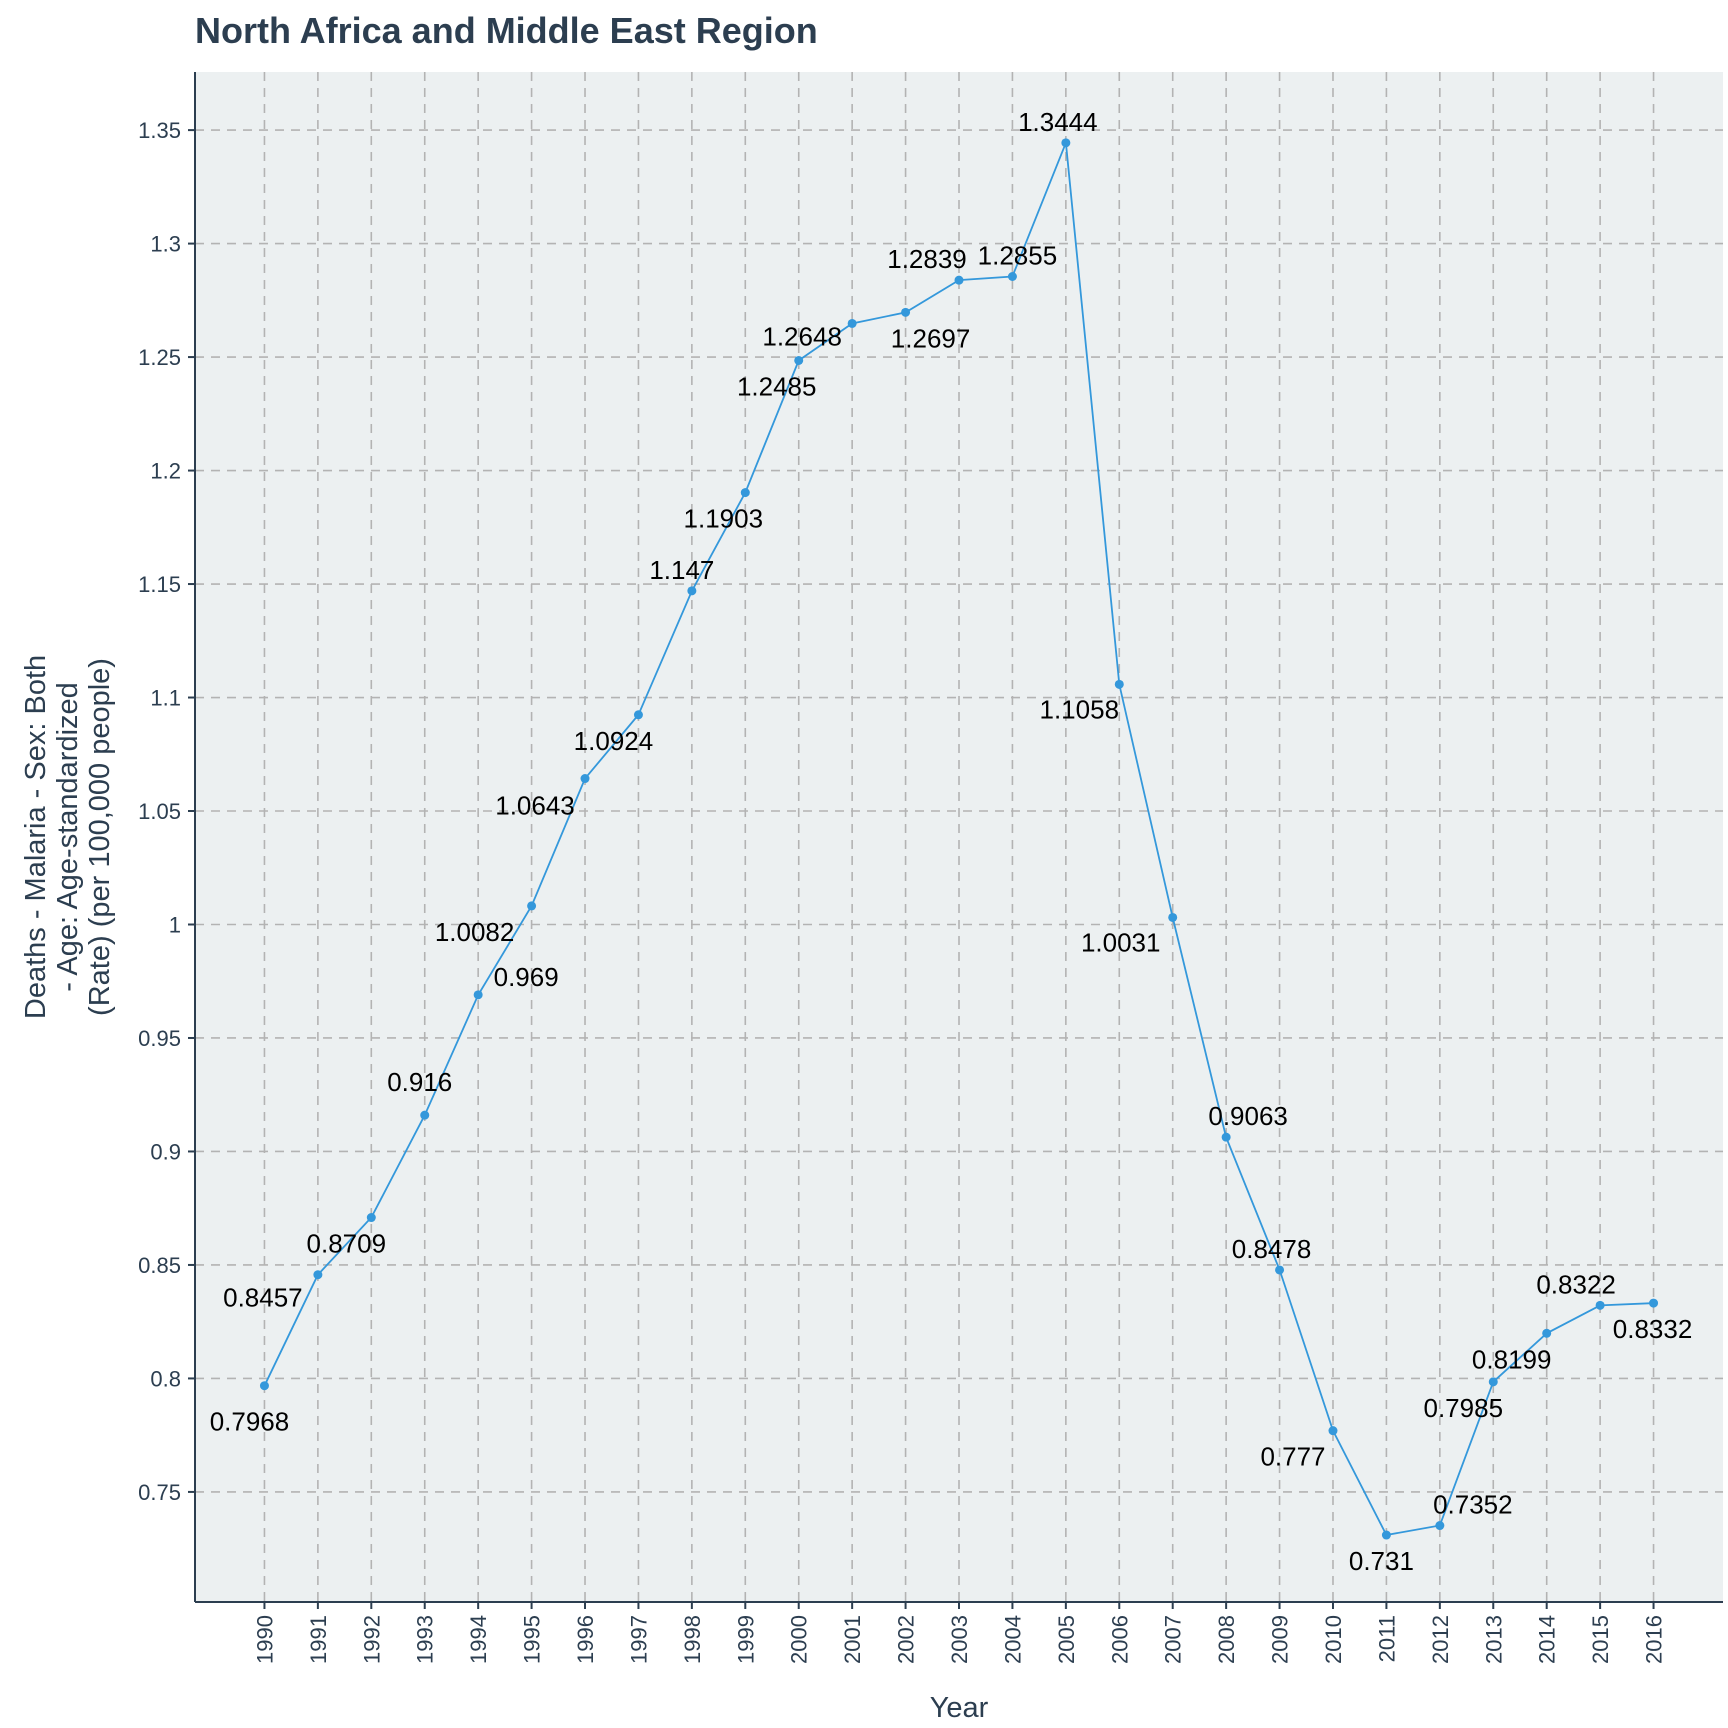 This screenshot has width=1728, height=1728. Describe the element at coordinates (36, 837) in the screenshot. I see `y-axis-title-line-1: Deaths - Malaria - Sex: Both` at that location.